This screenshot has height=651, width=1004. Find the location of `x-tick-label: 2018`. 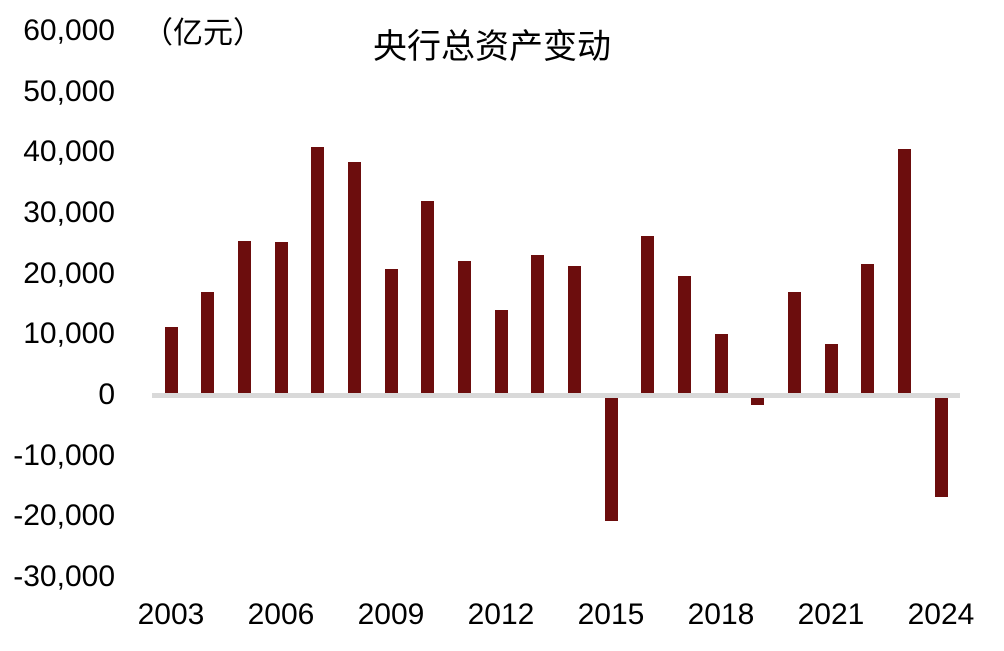

x-tick-label: 2018 is located at coordinates (721, 614).